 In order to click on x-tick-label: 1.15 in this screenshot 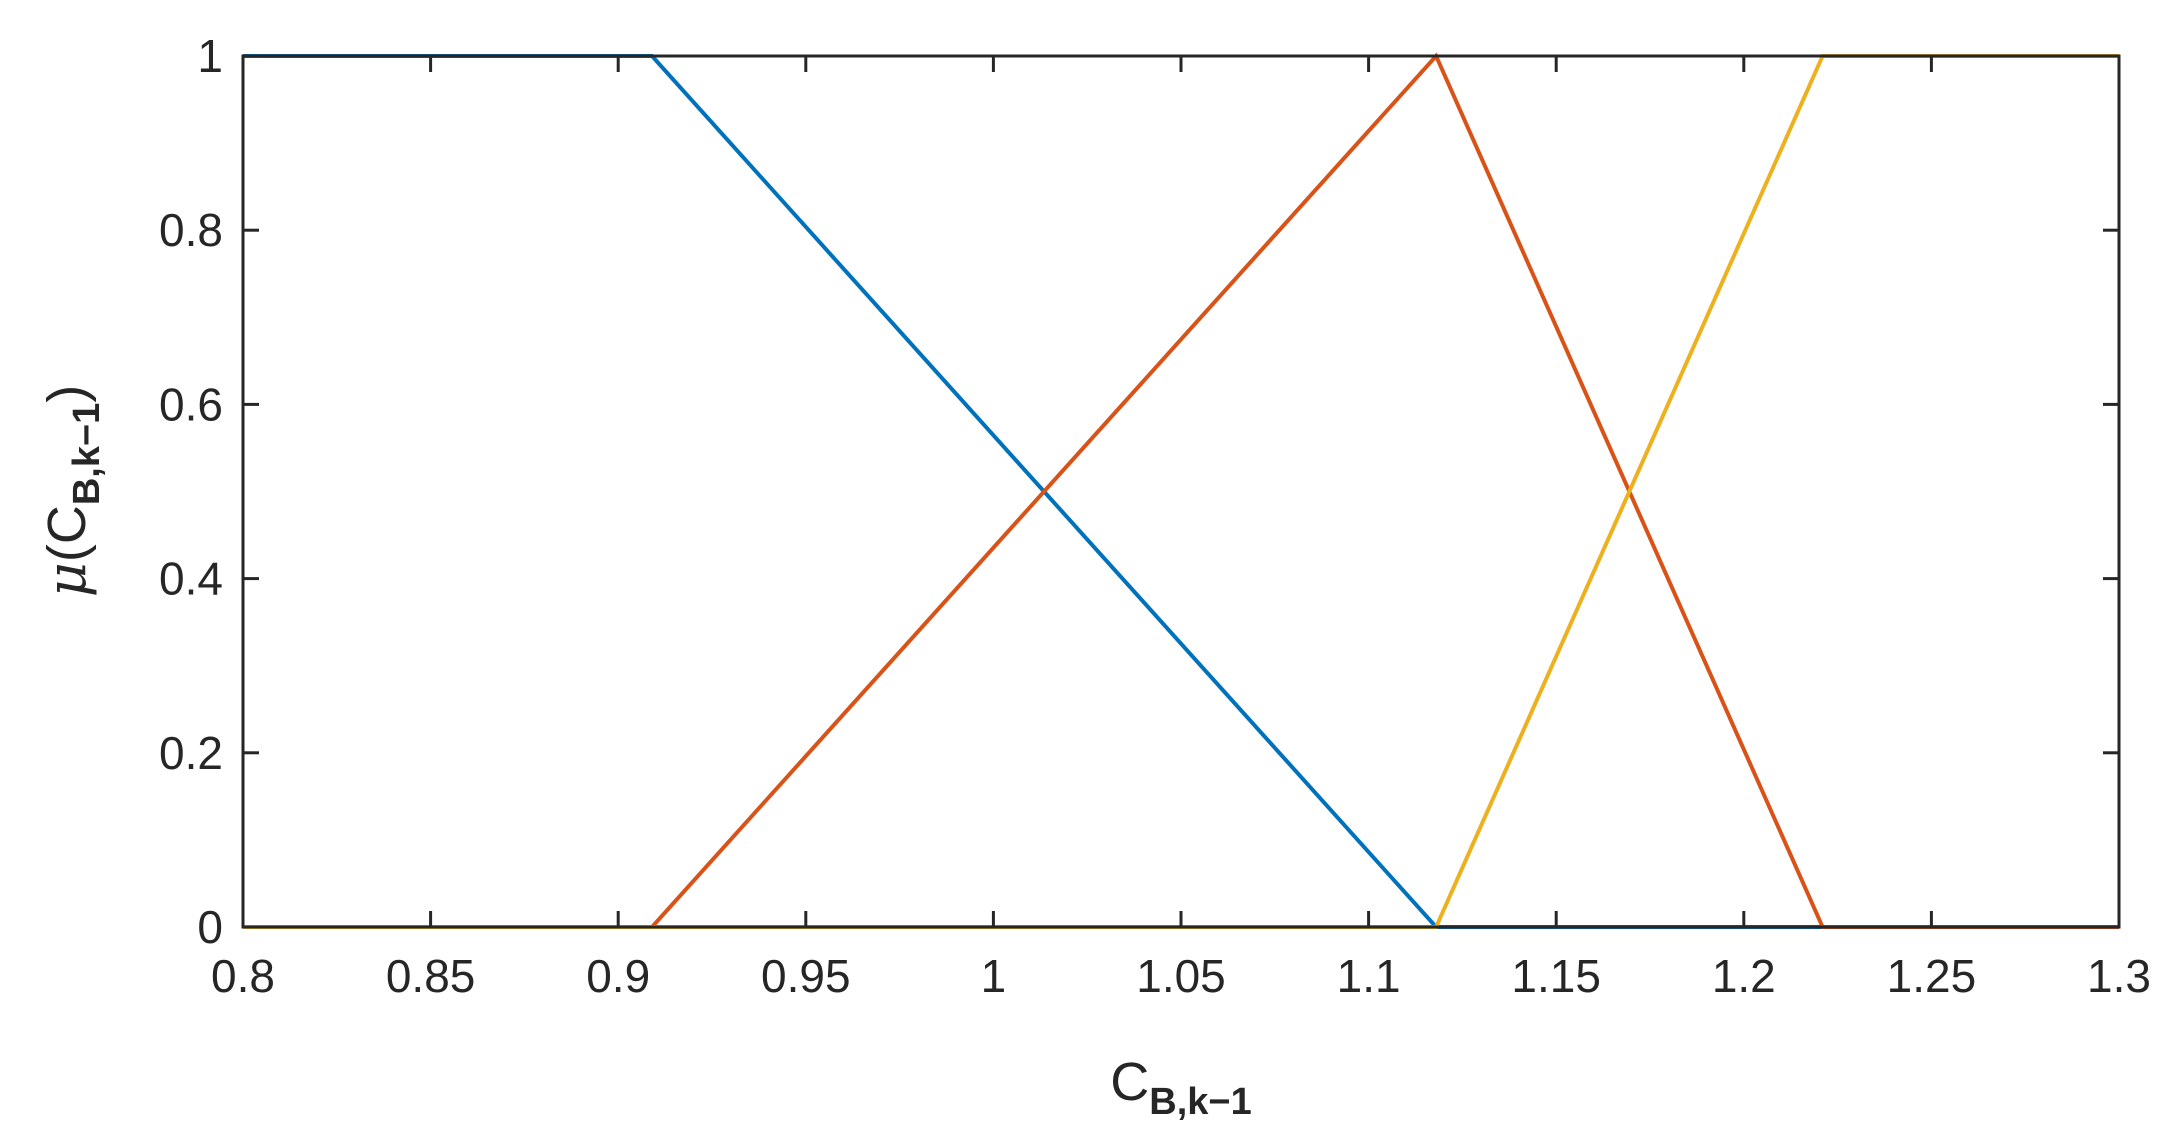, I will do `click(1556, 976)`.